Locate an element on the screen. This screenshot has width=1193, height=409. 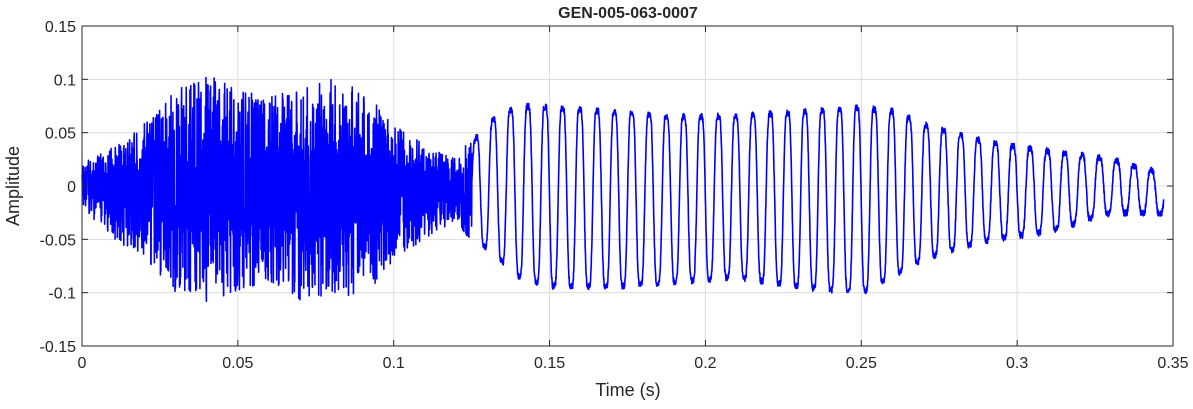
x-tick-label: 0.2 is located at coordinates (705, 363).